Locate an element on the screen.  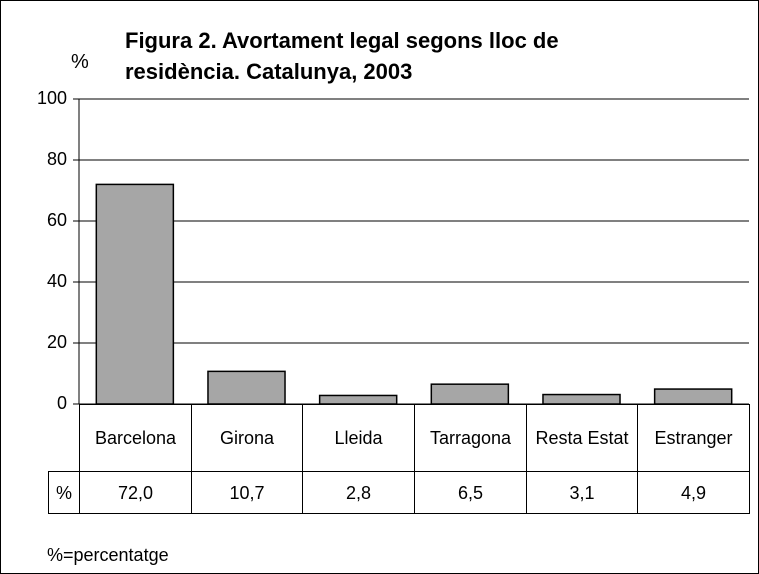
value-cell: 10,7 is located at coordinates (247, 492).